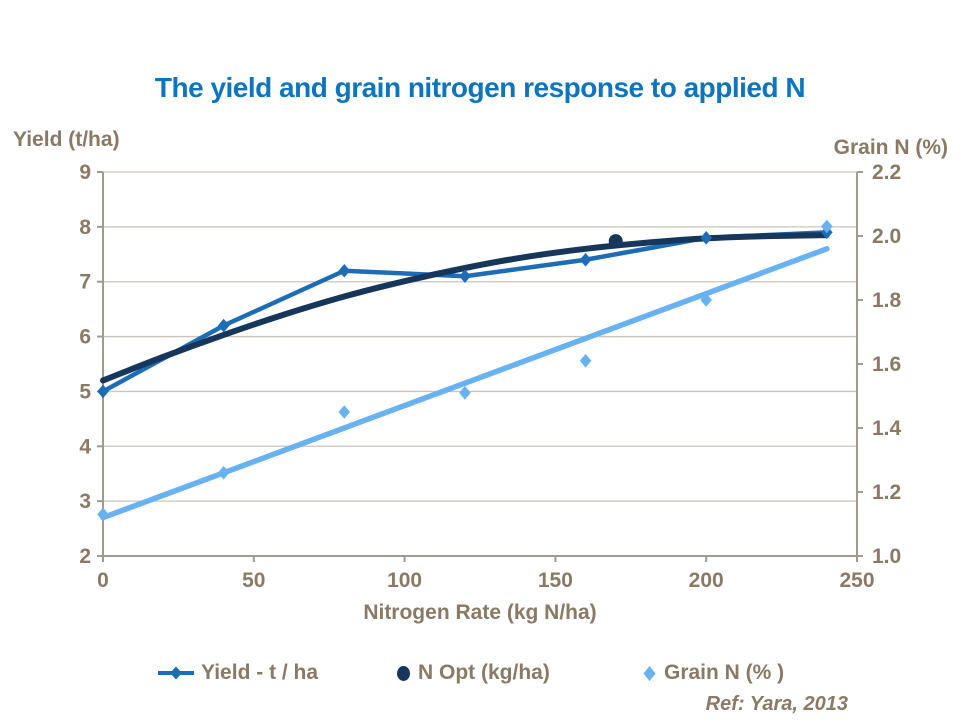 The width and height of the screenshot is (960, 720). I want to click on markers-n-opt-kg-ha, so click(615, 241).